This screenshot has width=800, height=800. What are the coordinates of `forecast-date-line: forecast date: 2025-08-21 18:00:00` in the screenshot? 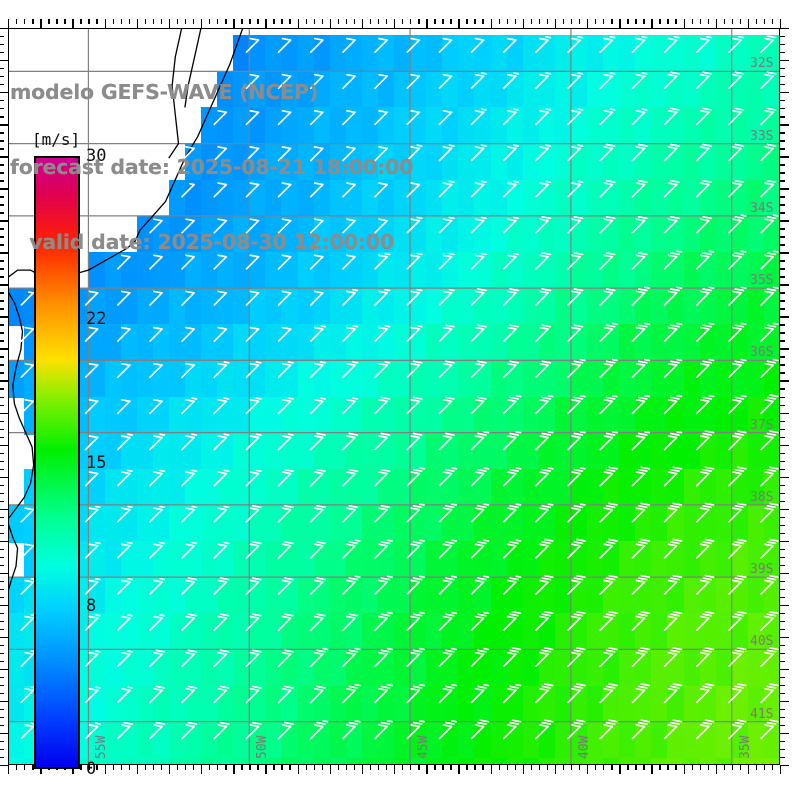 It's located at (212, 167).